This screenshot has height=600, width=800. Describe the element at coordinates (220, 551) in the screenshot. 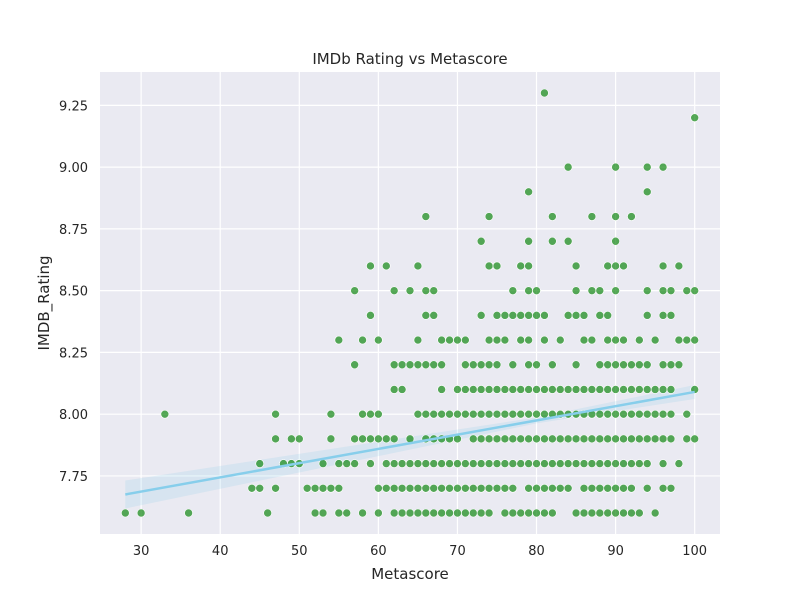

I see `x-tick-label: 40` at that location.